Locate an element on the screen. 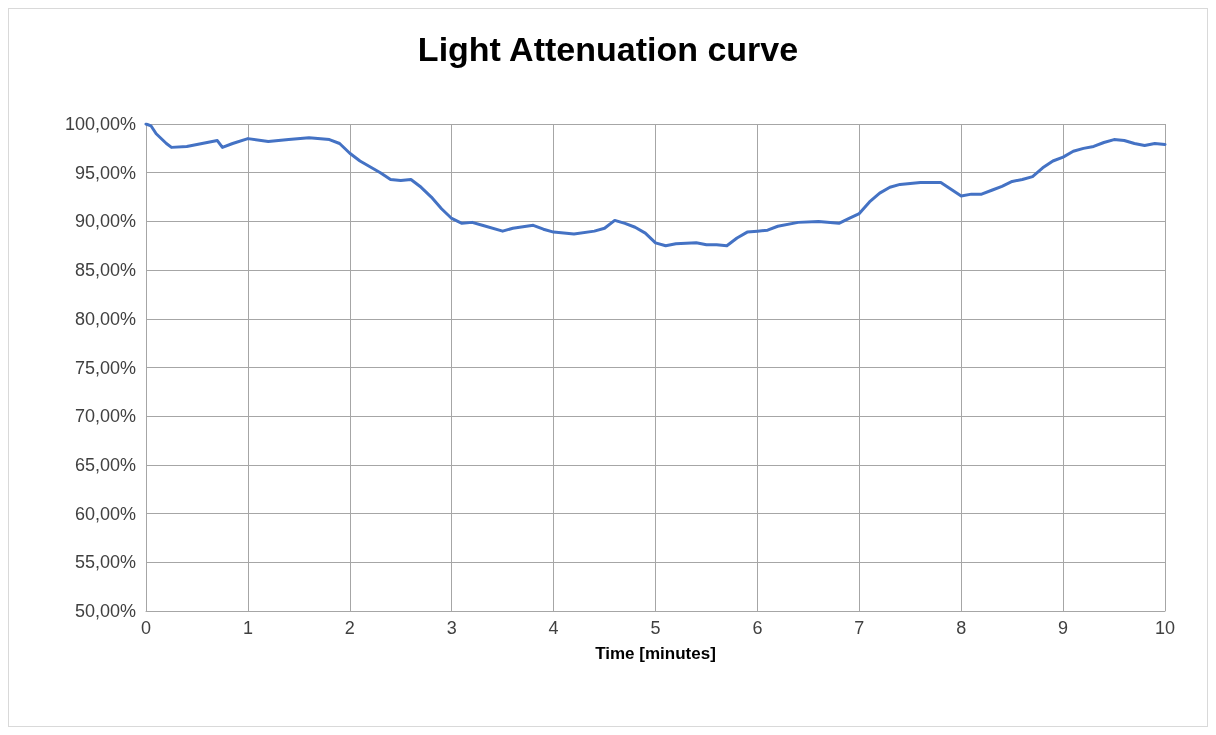 The image size is (1216, 735). y-tick-label: 70,00% is located at coordinates (105, 416).